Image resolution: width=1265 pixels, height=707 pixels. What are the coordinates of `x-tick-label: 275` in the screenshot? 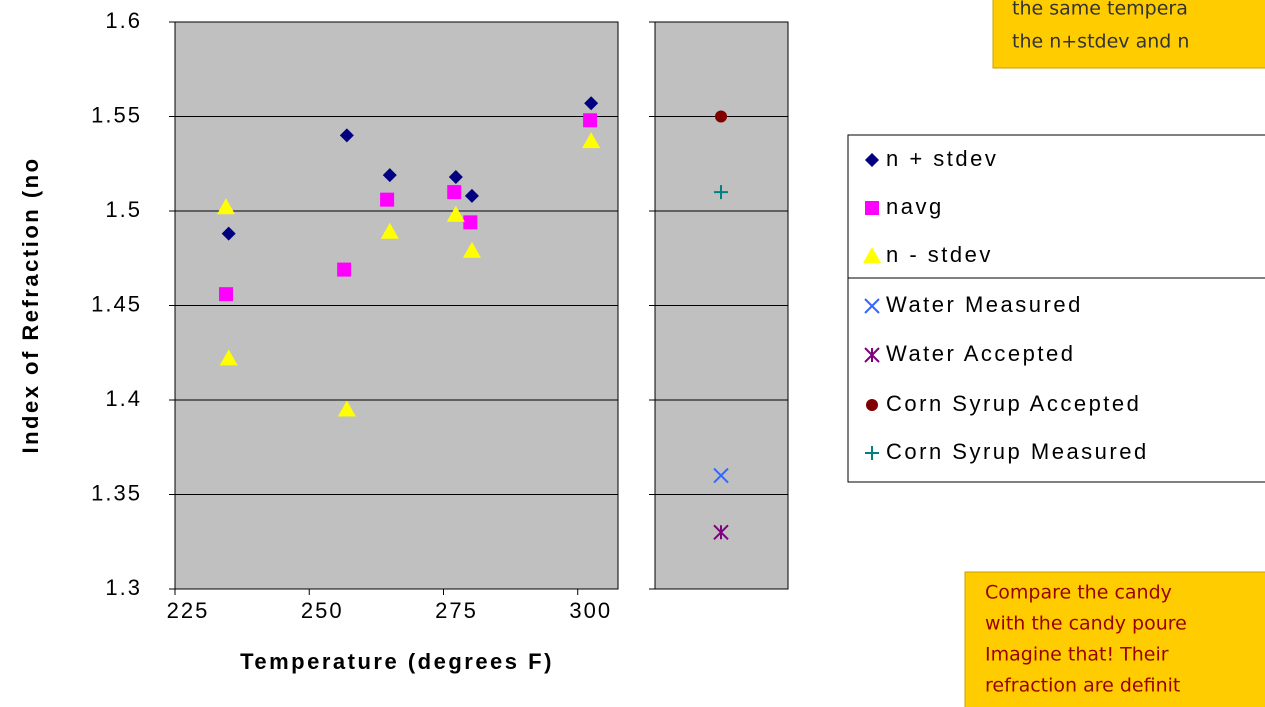 It's located at (456, 610).